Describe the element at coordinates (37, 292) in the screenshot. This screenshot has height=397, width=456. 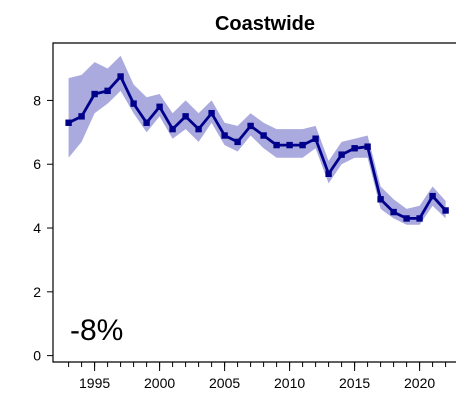
I see `y-tick-label: 2` at that location.